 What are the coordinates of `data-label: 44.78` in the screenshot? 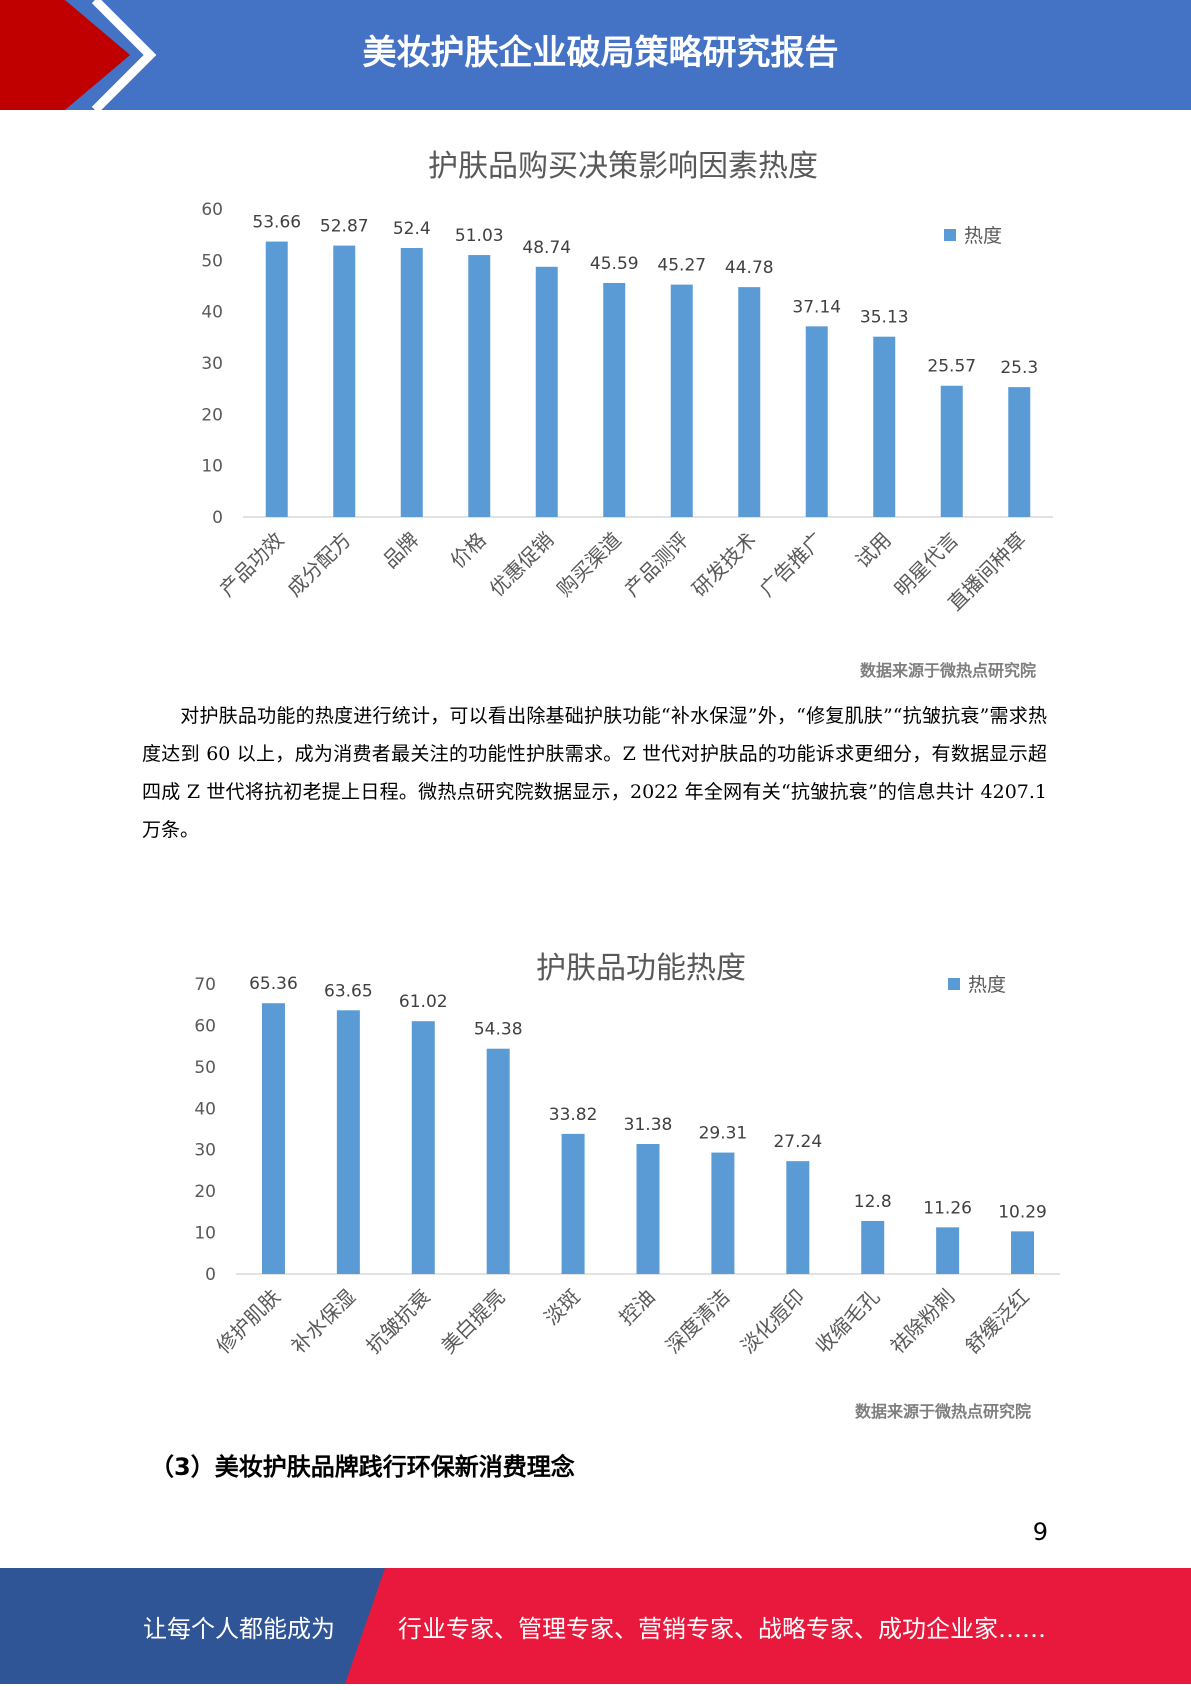 It's located at (749, 268).